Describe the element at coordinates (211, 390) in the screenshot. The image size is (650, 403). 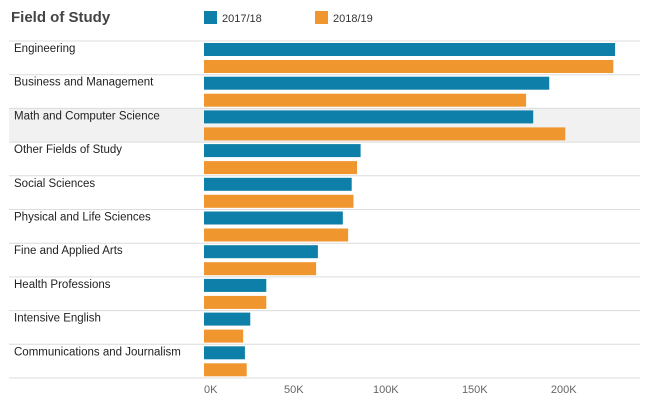
I see `x-tick-label: 0K` at that location.